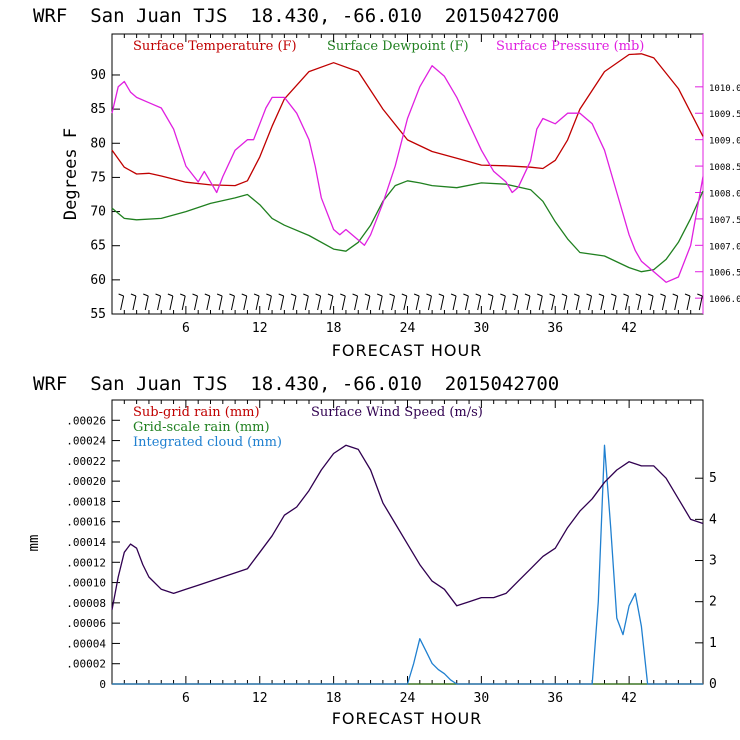  What do you see at coordinates (724, 194) in the screenshot?
I see `y2-tick-label: 1008.0` at bounding box center [724, 194].